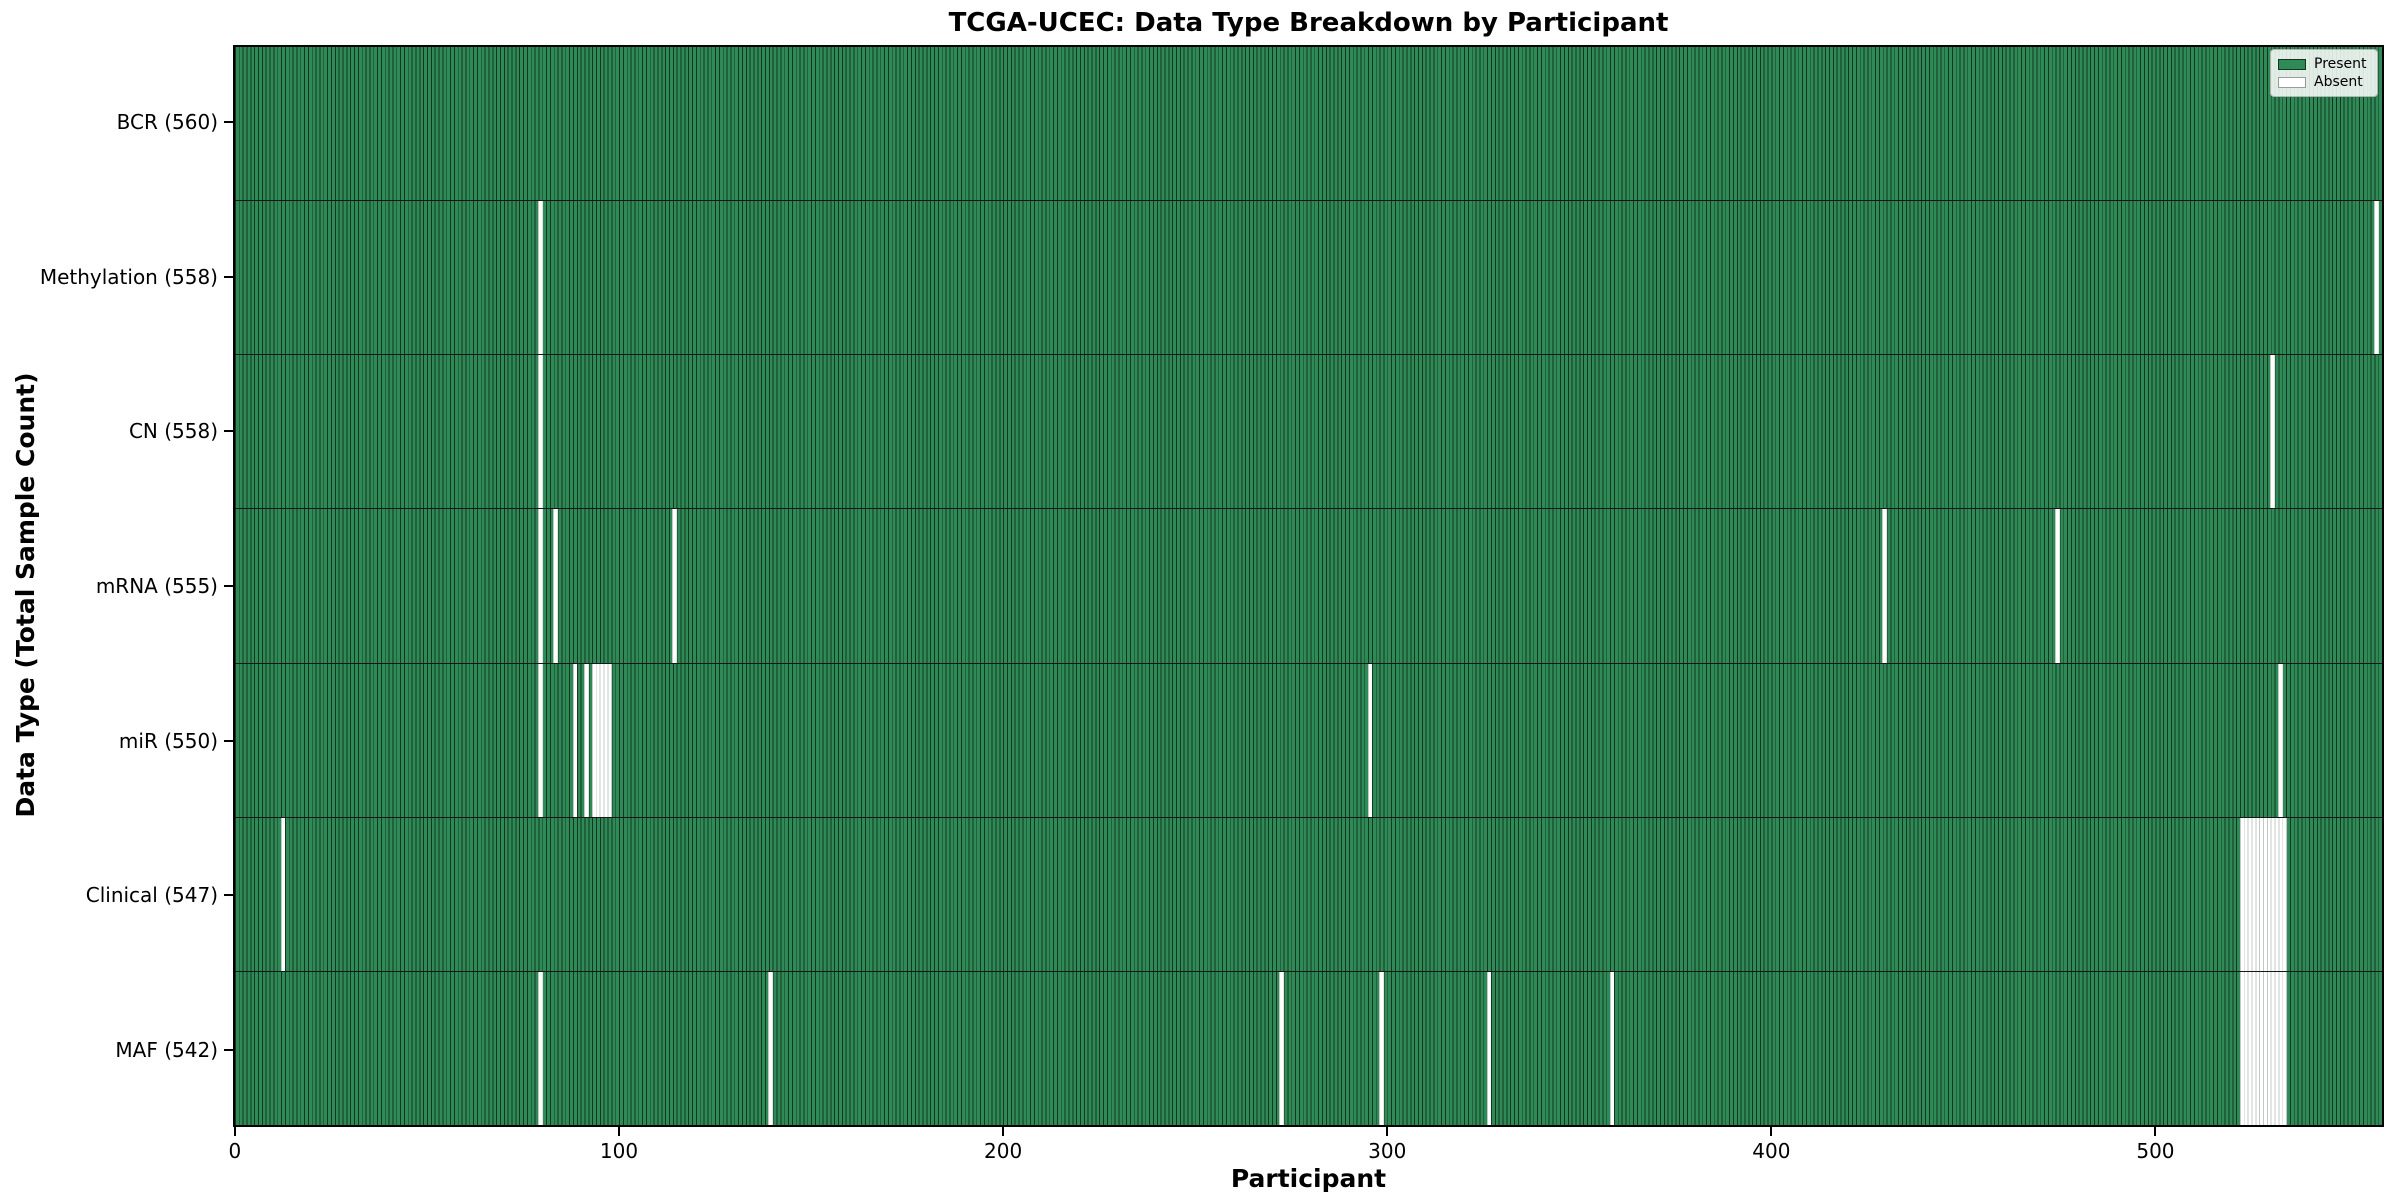 The width and height of the screenshot is (2400, 1200). Describe the element at coordinates (1308, 431) in the screenshot. I see `row-CN` at that location.